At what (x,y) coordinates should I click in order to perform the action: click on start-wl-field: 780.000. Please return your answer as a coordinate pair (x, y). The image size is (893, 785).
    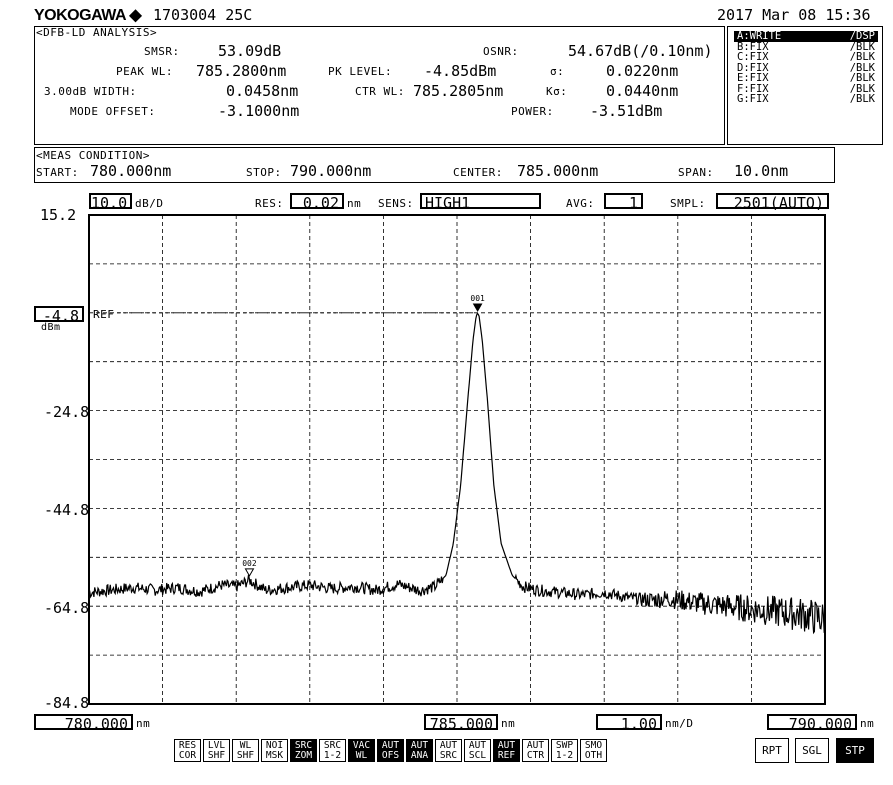
    Looking at the image, I should click on (83, 723).